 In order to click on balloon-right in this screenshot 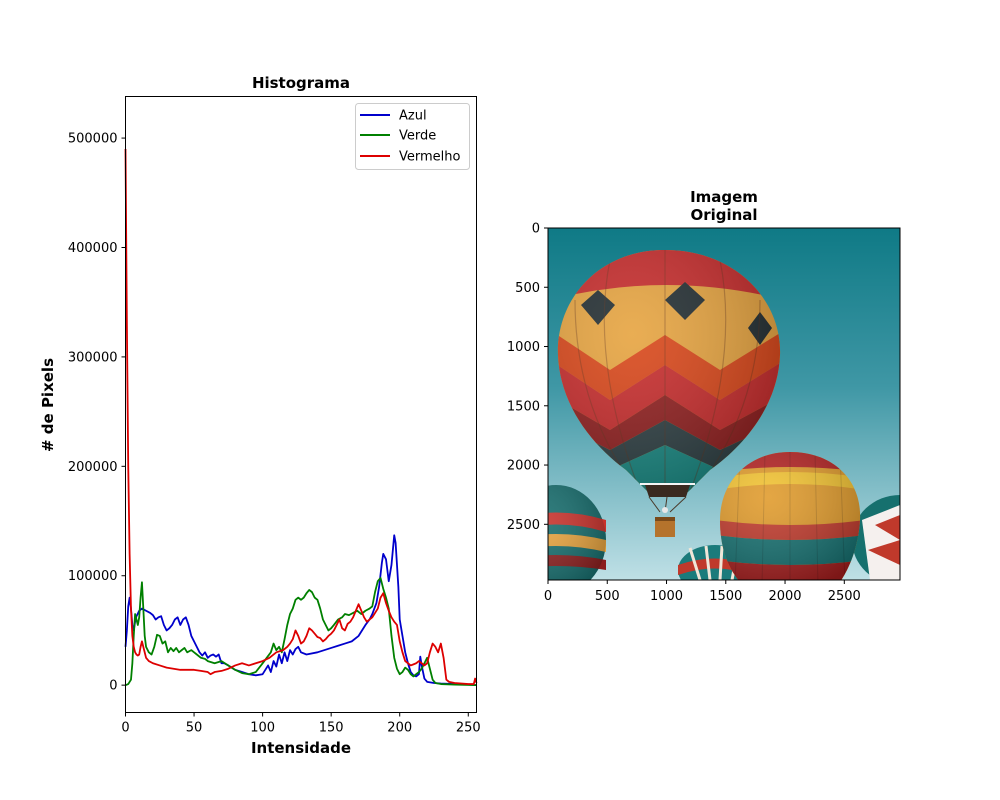, I will do `click(790, 516)`.